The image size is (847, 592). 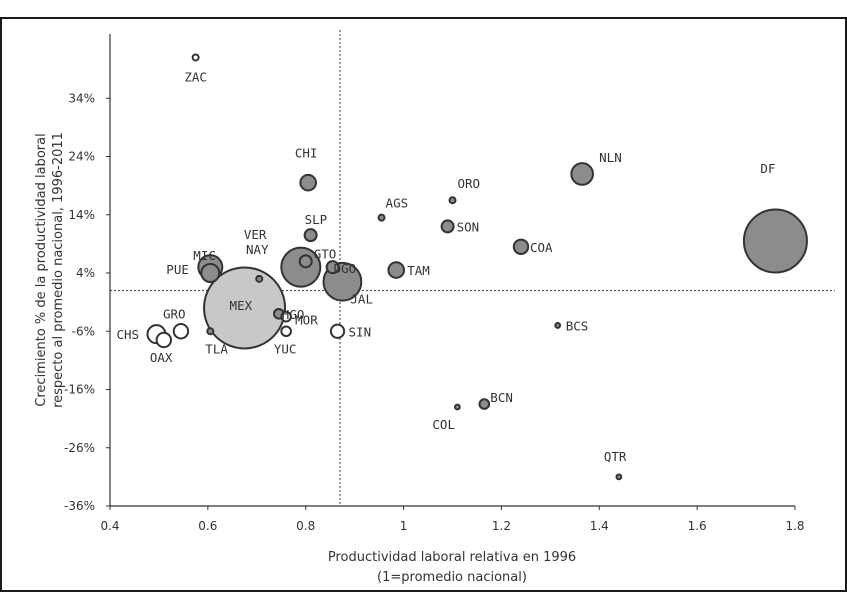 What do you see at coordinates (259, 278) in the screenshot?
I see `bubble-nay` at bounding box center [259, 278].